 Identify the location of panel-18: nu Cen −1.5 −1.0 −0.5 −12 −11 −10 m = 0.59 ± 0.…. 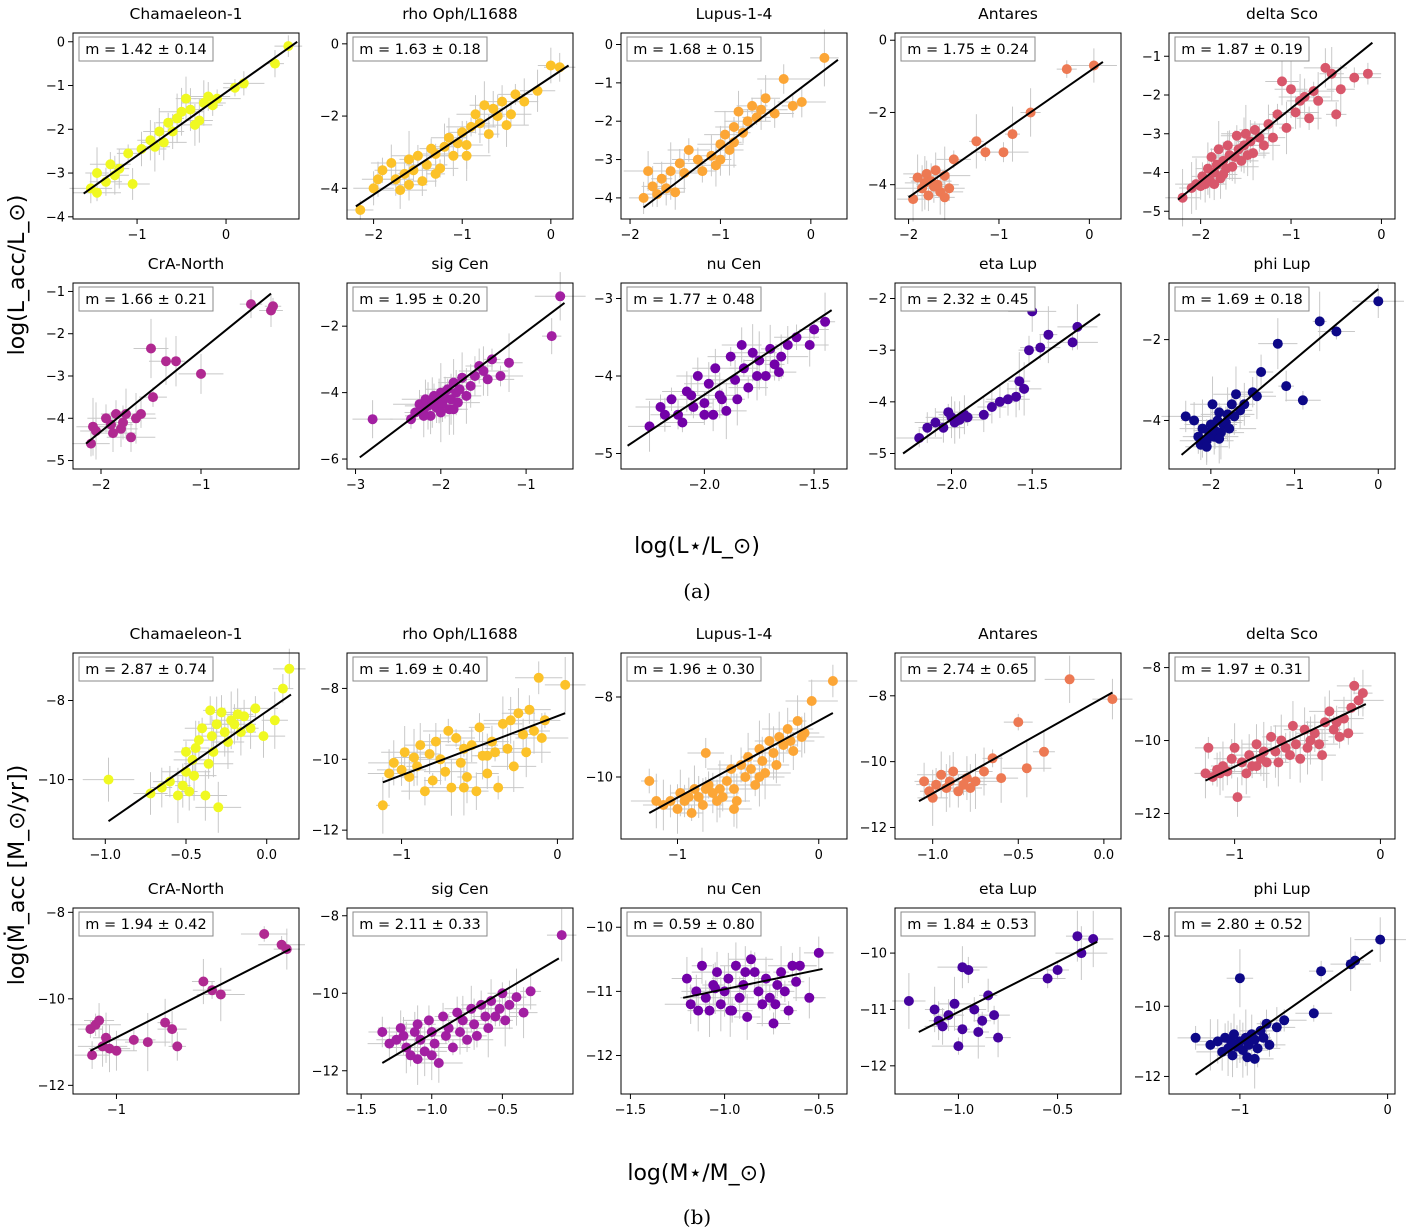
(717, 999).